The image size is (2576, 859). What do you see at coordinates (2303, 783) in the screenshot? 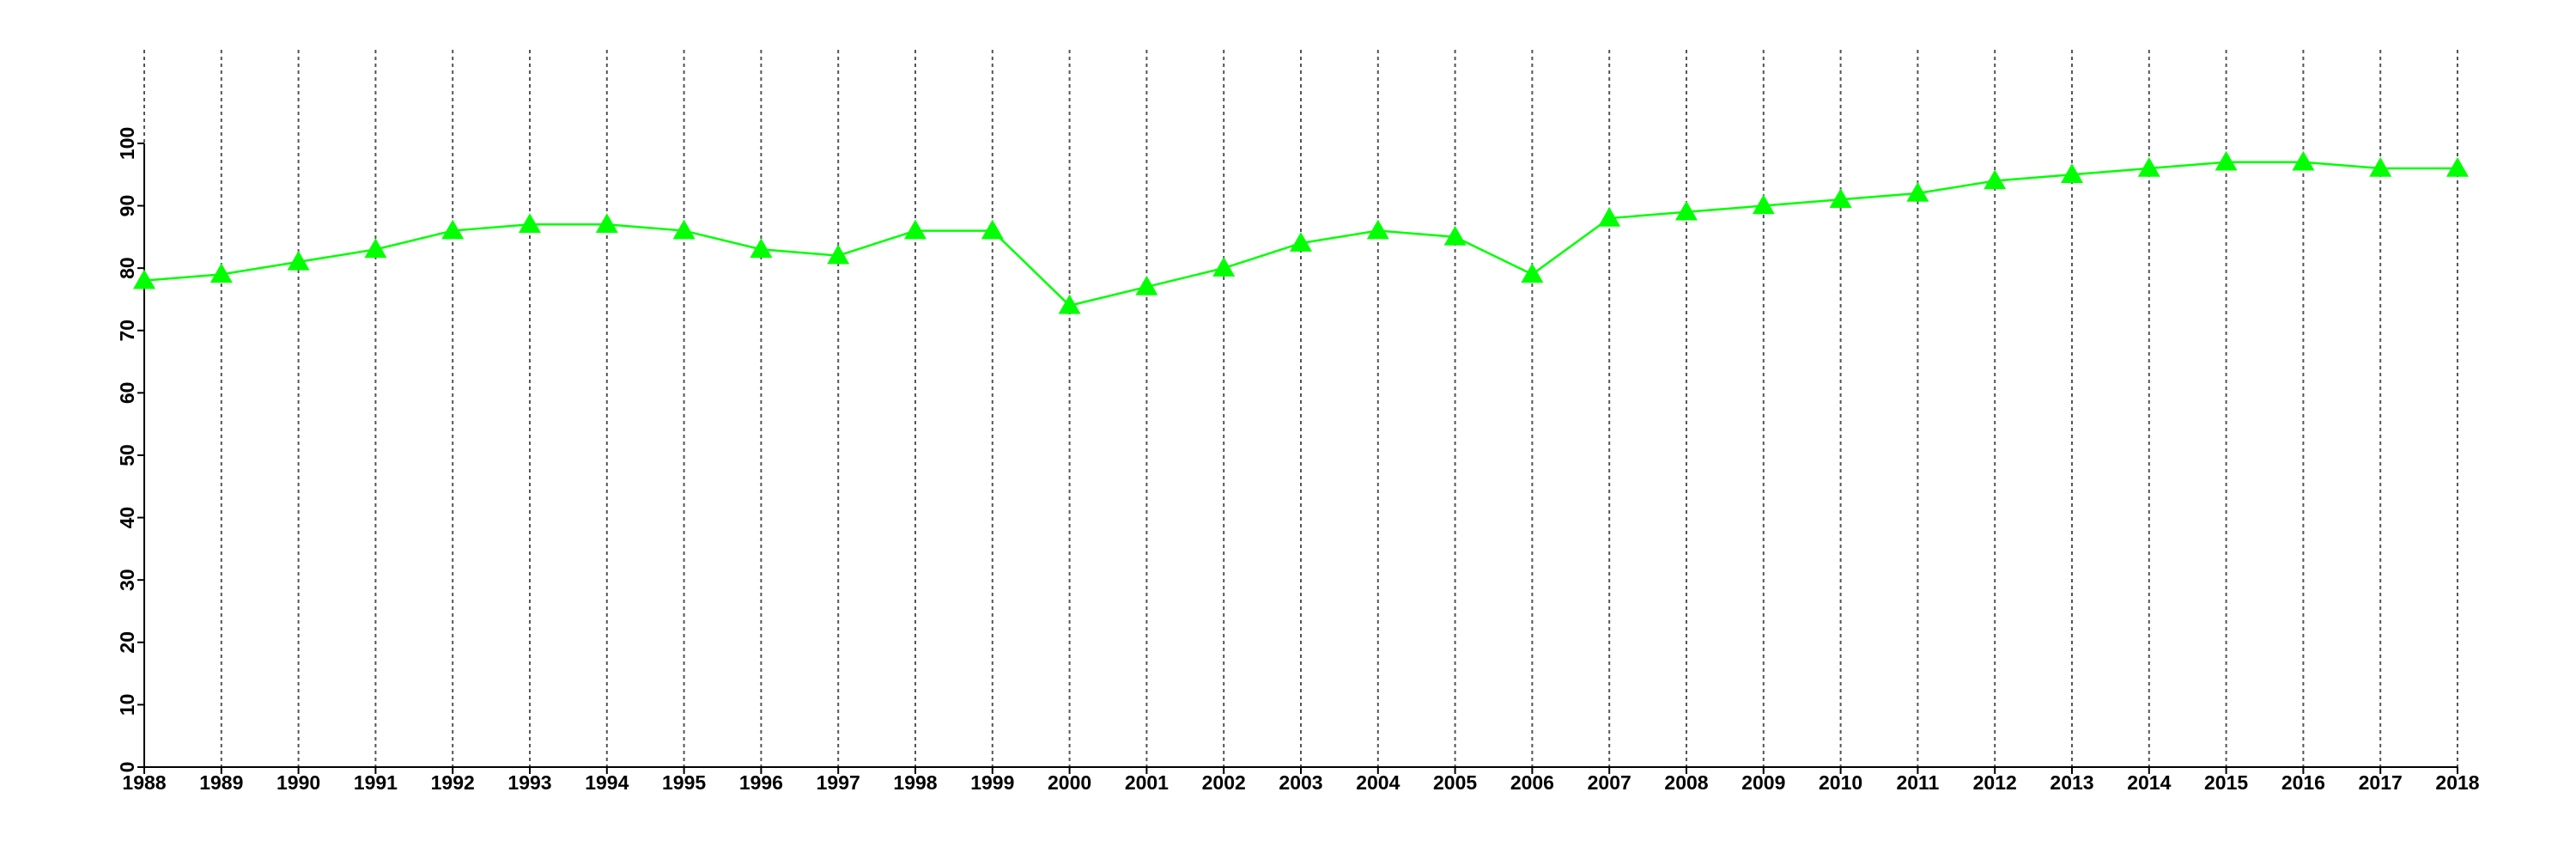
I see `x-tick-label: 2016` at bounding box center [2303, 783].